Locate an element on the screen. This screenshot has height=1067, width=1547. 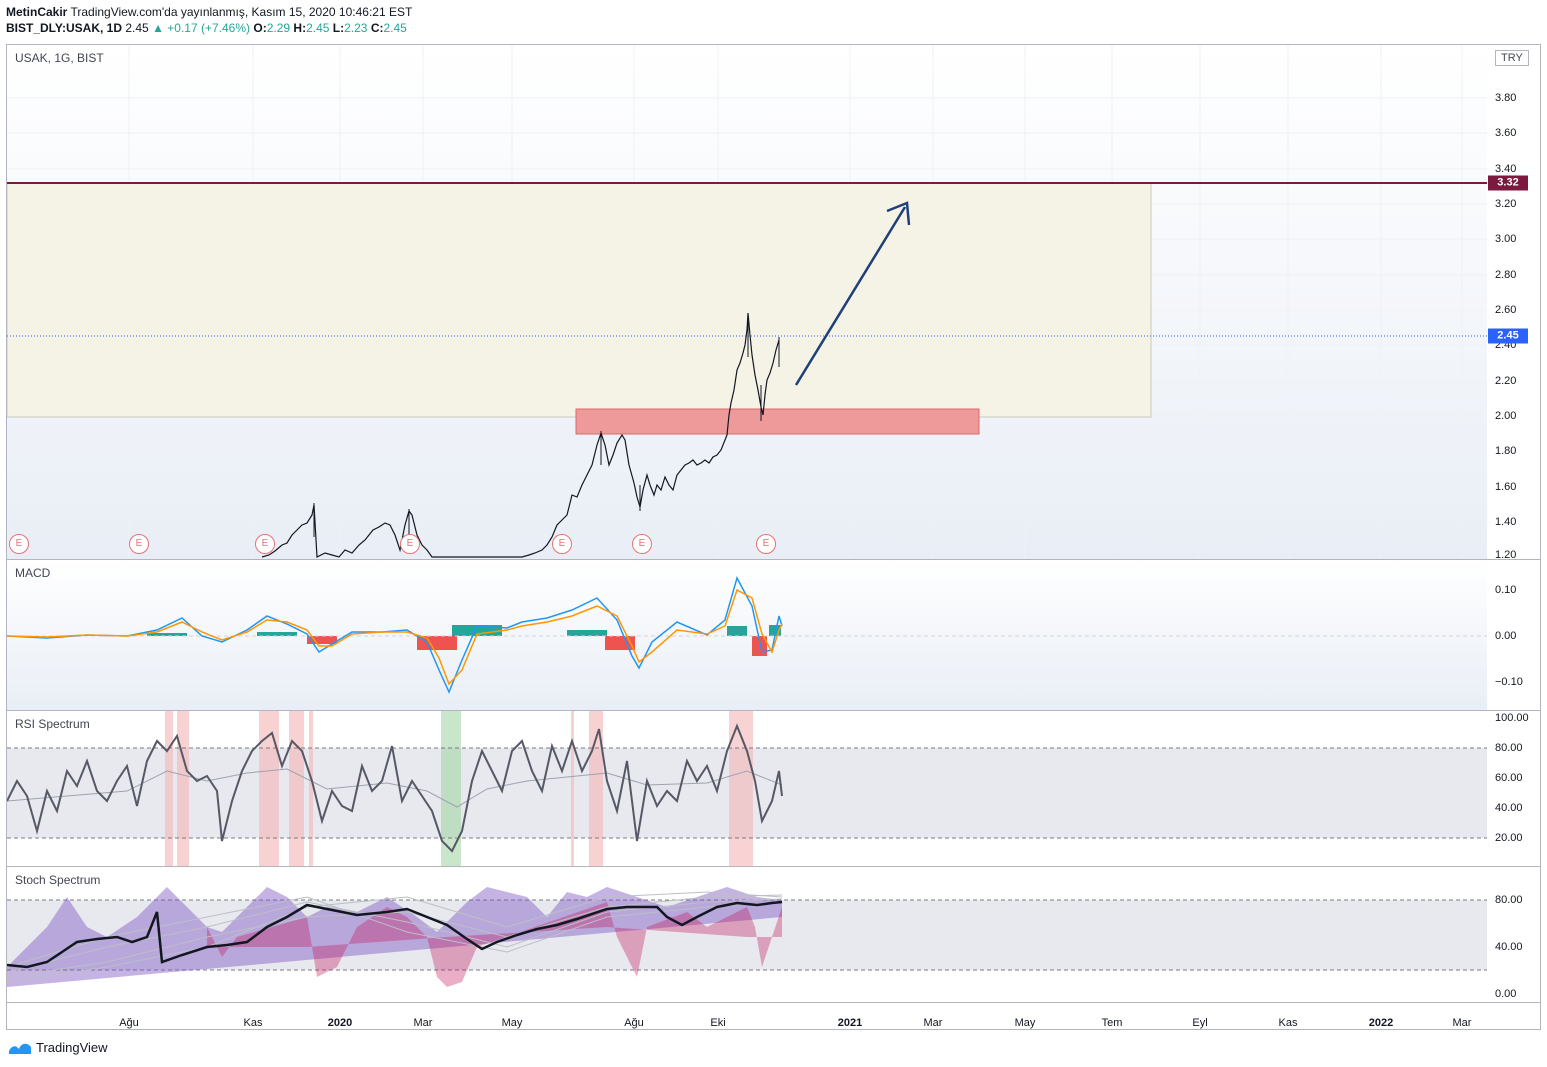
time-label: Eki is located at coordinates (718, 1023).